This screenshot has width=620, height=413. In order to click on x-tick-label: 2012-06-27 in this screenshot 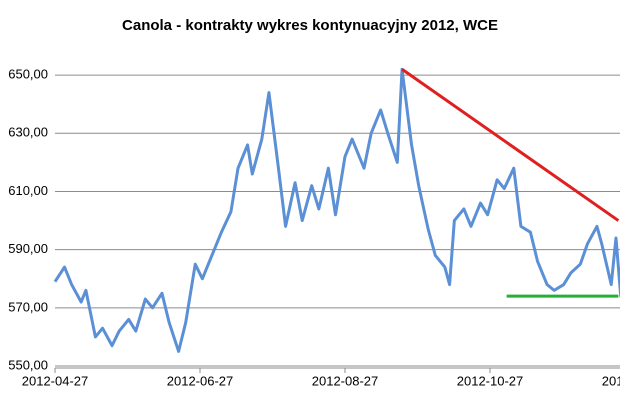, I will do `click(200, 380)`.